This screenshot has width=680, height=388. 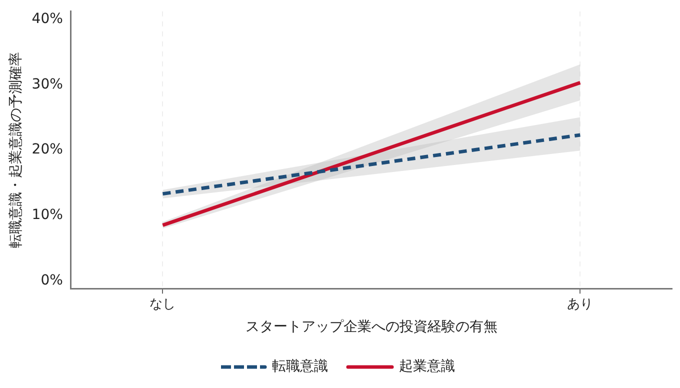 What do you see at coordinates (427, 366) in the screenshot?
I see `legend-label: 起業意識` at bounding box center [427, 366].